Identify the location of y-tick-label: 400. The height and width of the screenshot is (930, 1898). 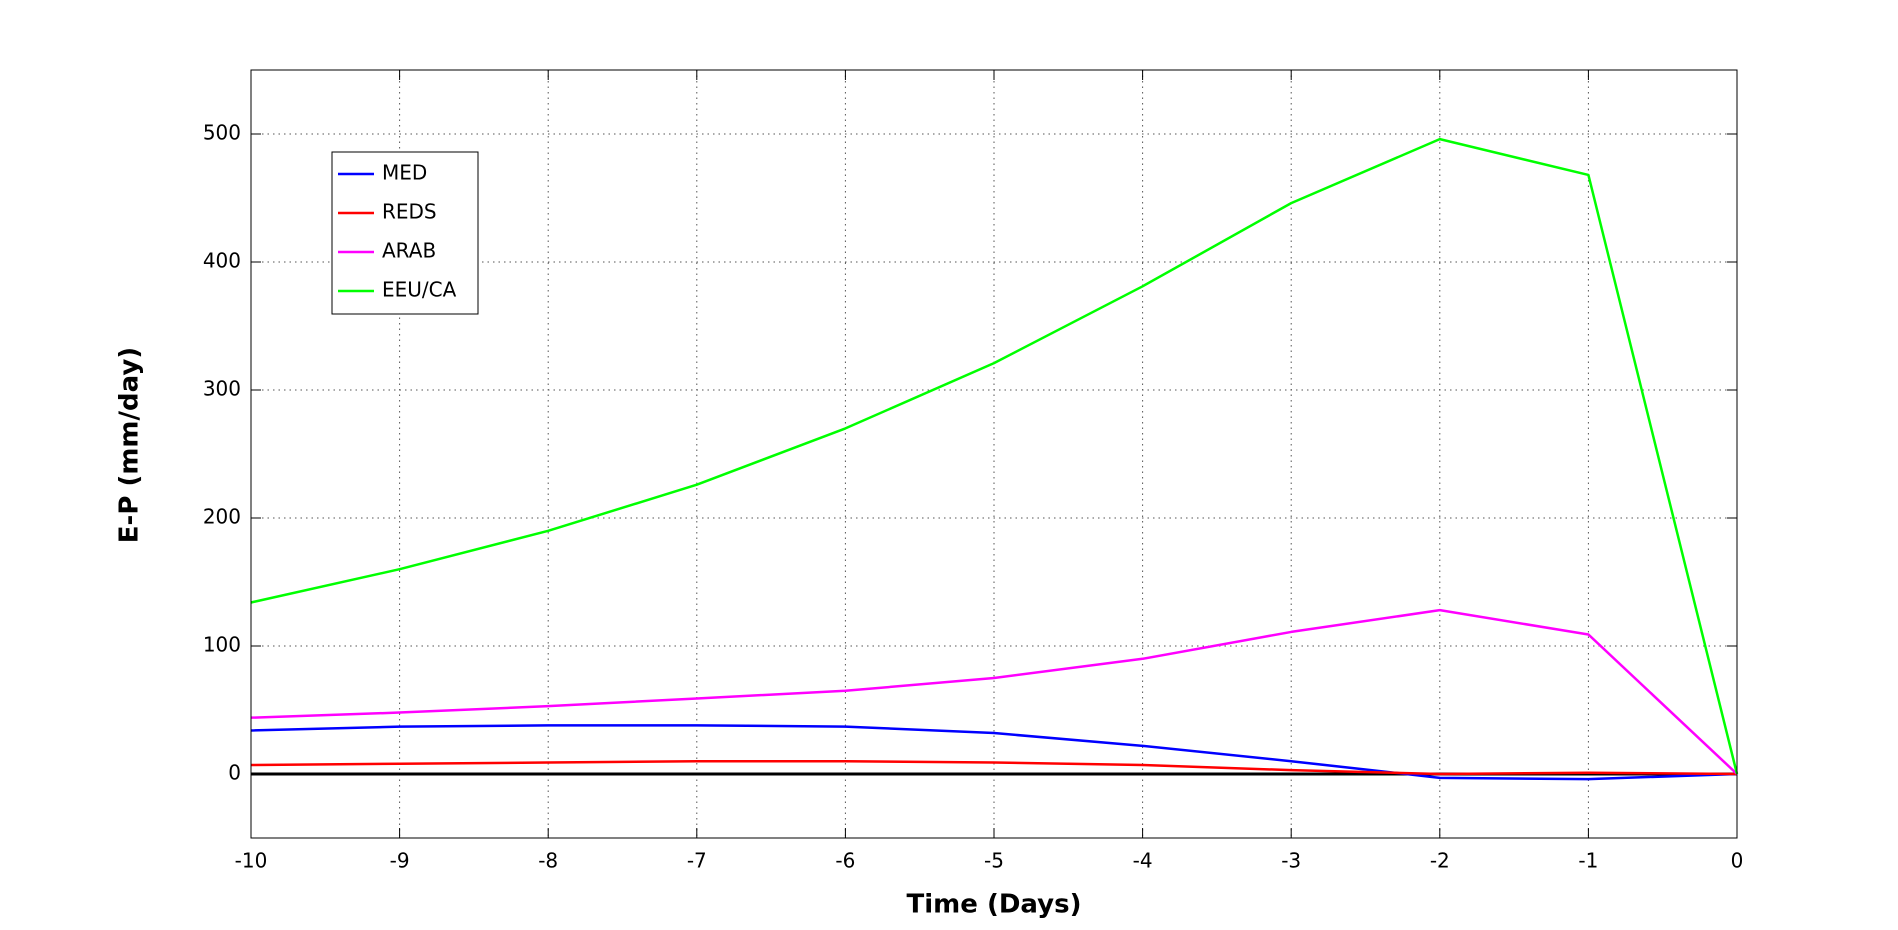
(222, 261).